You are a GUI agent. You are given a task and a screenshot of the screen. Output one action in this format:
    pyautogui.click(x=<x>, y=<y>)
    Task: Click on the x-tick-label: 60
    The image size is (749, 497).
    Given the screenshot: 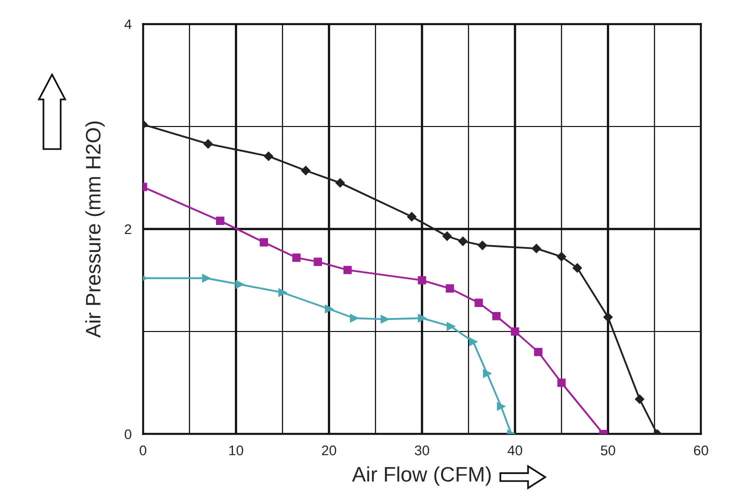 What is the action you would take?
    pyautogui.click(x=701, y=450)
    